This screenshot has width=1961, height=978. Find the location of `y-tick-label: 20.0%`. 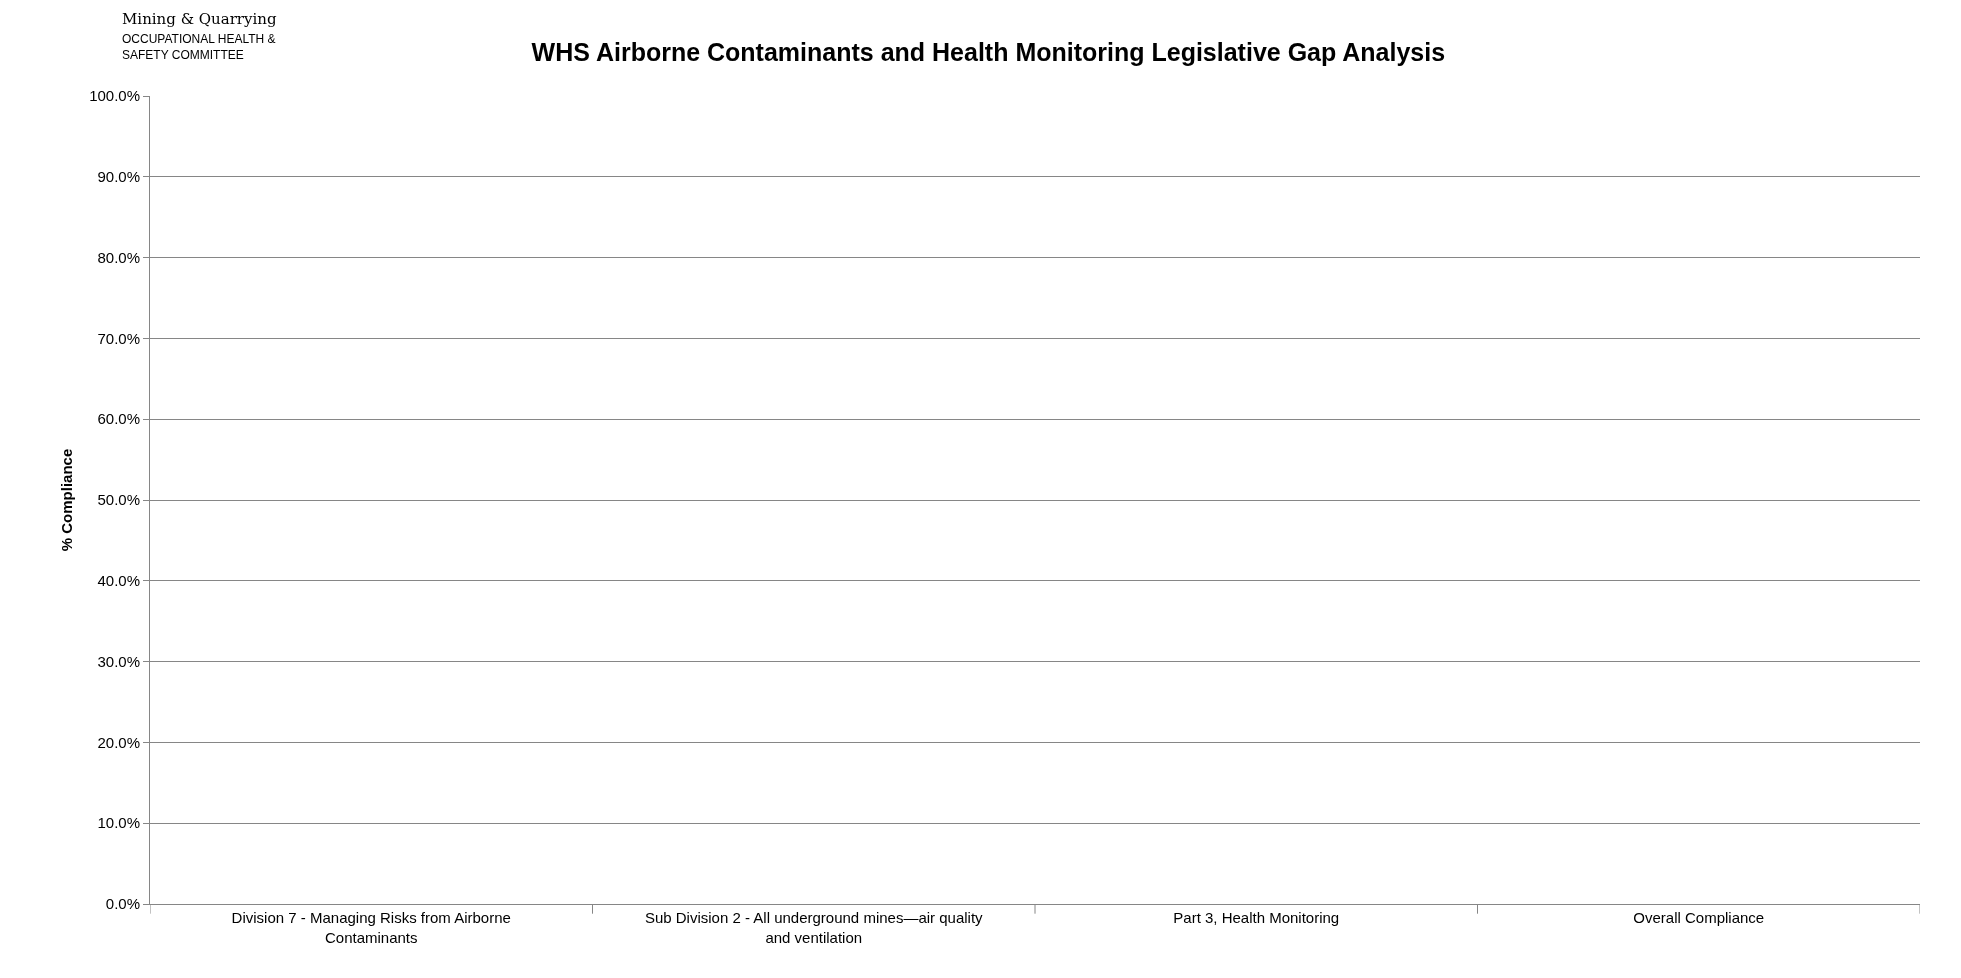

y-tick-label: 20.0% is located at coordinates (118, 742).